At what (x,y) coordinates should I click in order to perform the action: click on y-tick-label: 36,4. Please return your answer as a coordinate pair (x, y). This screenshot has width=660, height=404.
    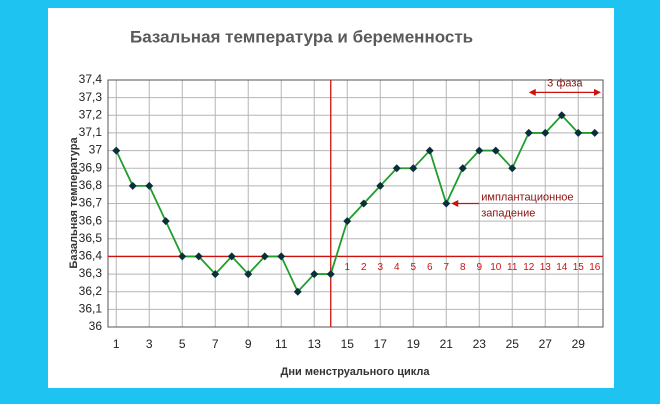
    Looking at the image, I should click on (91, 256).